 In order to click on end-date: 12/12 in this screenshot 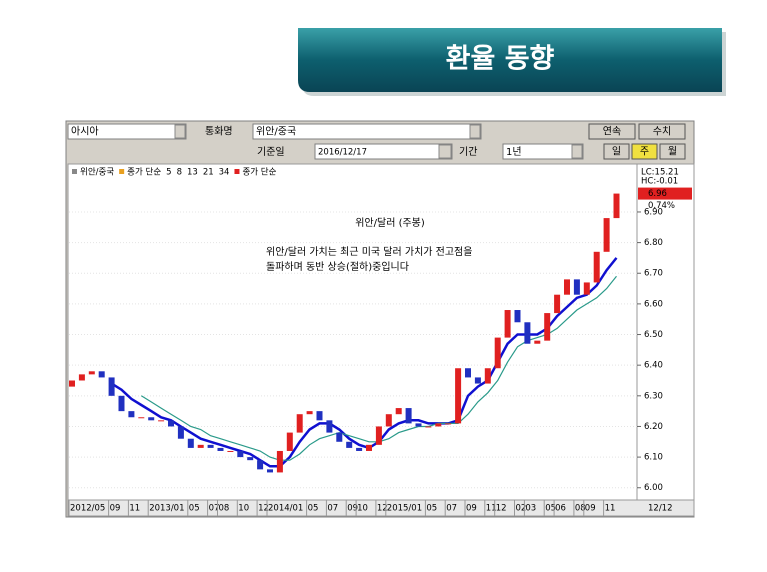, I will do `click(660, 509)`.